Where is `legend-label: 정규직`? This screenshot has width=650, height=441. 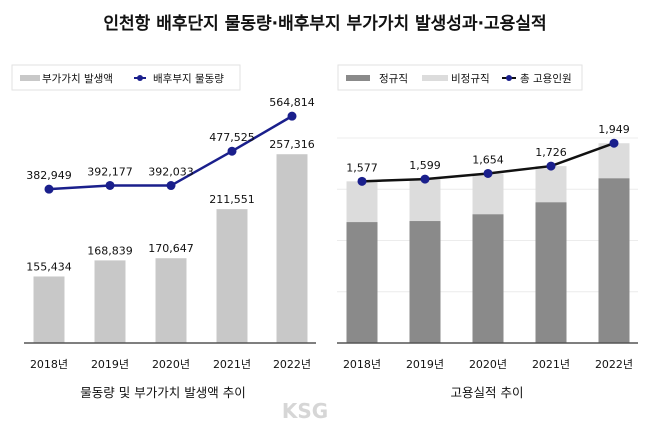
legend-label: 정규직 is located at coordinates (393, 79).